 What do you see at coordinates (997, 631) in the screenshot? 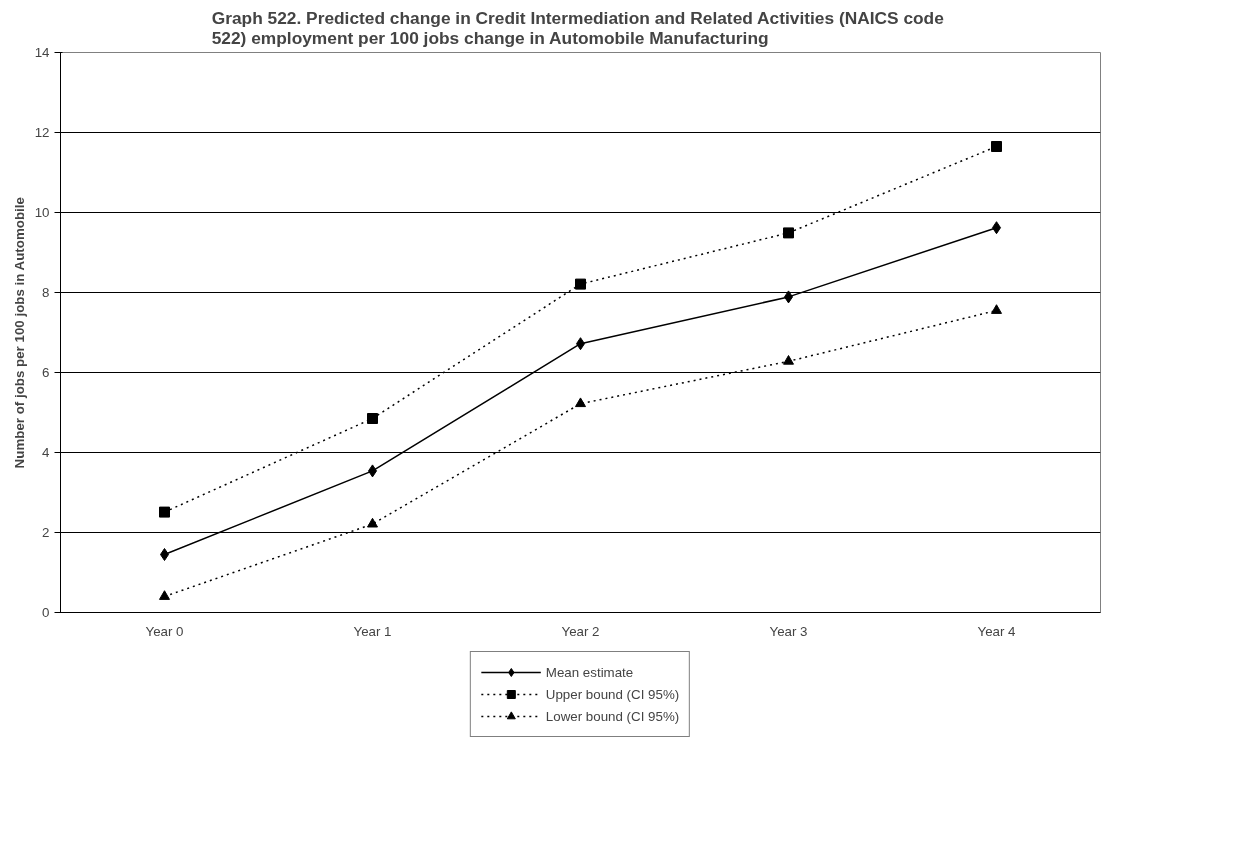
I see `x-tick-label: Year 4` at bounding box center [997, 631].